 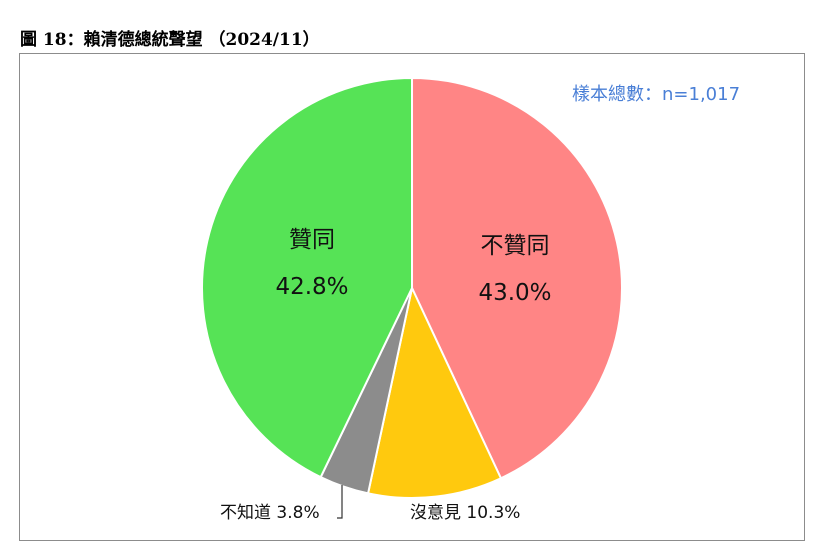 I want to click on slice-label: 不知道 3.8%, so click(x=270, y=513).